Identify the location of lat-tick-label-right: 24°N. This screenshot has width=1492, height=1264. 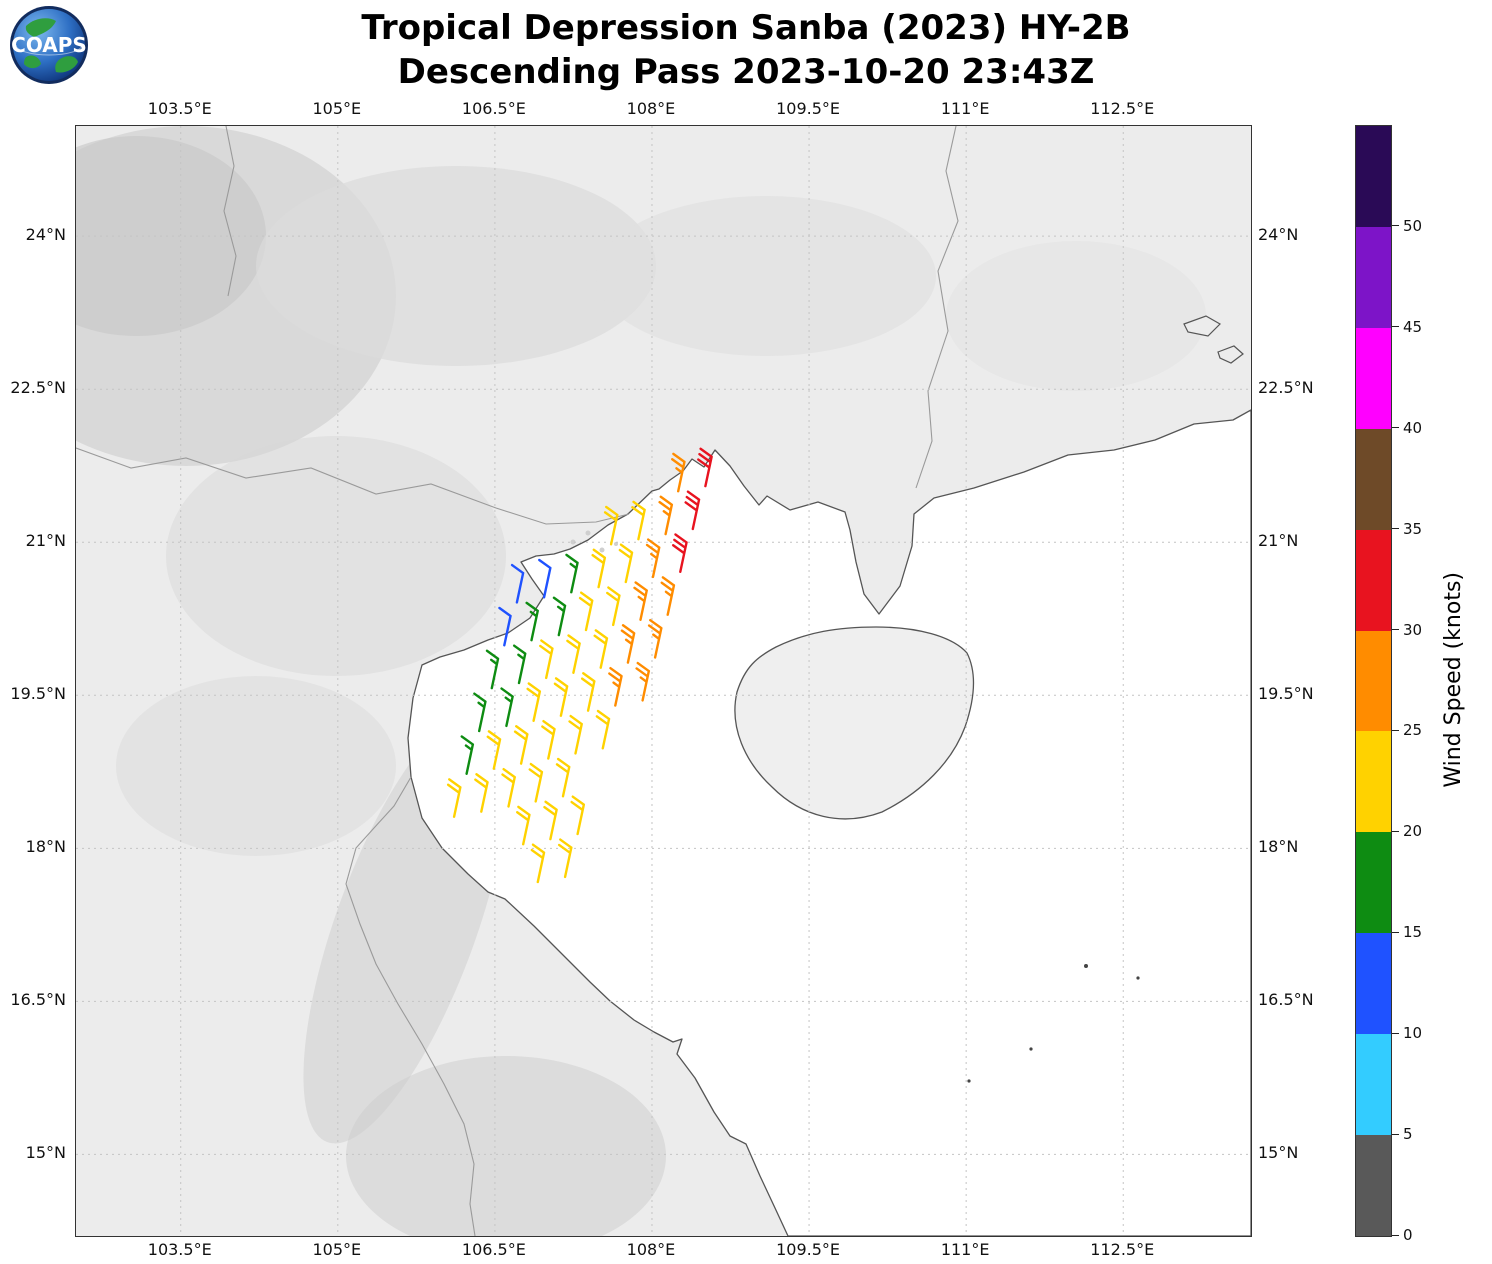
(1278, 235).